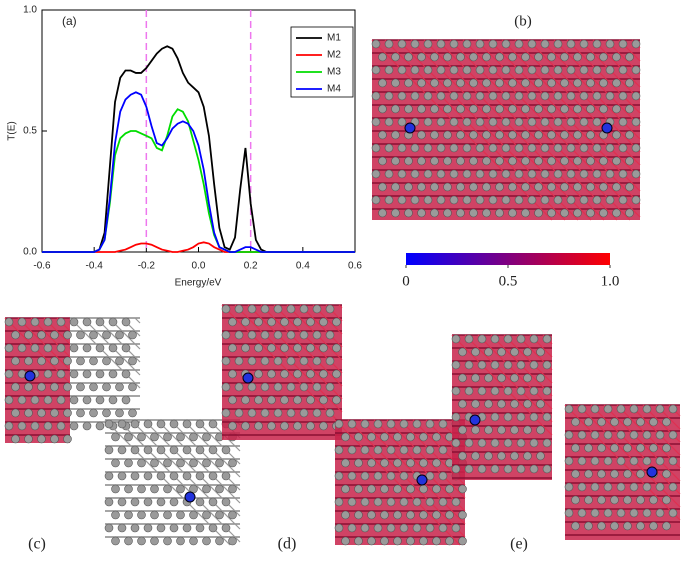 This screenshot has width=685, height=567. Describe the element at coordinates (37, 544) in the screenshot. I see `panel-label: (c)` at that location.